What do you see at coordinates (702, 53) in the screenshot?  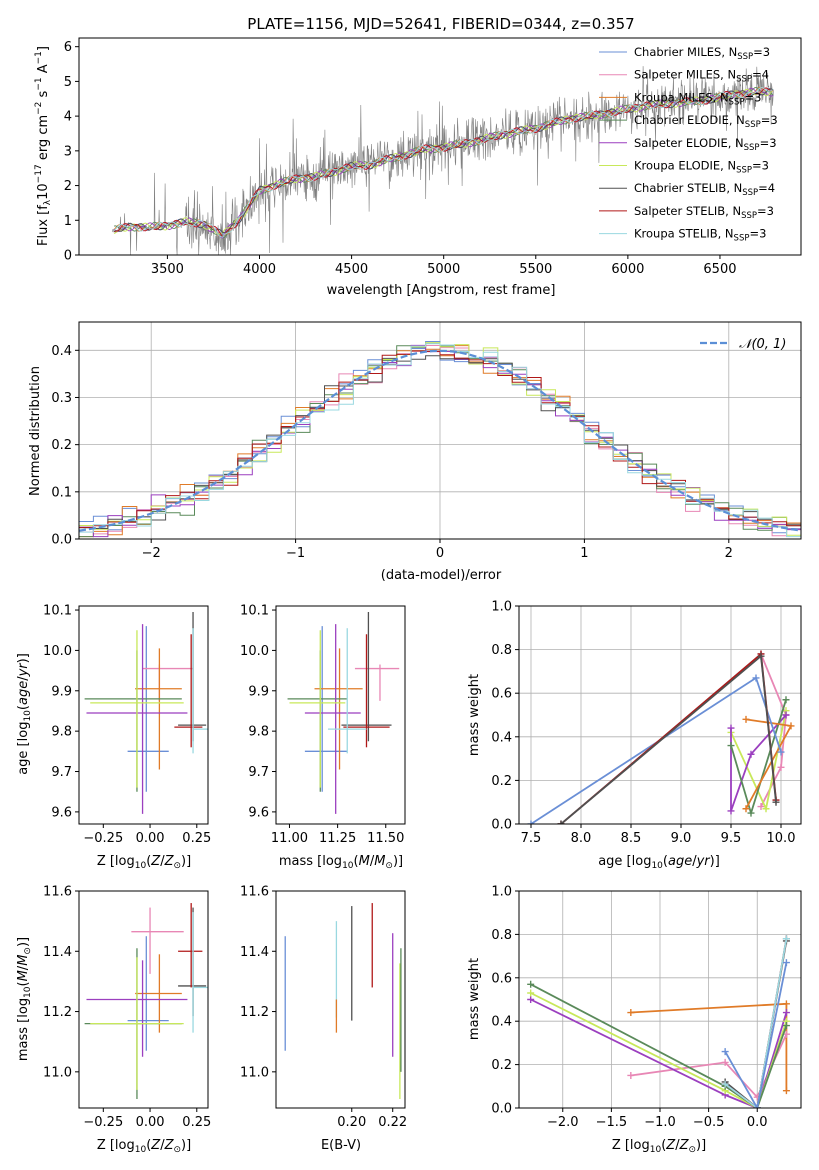 I see `legend-label: Chabrier MILES, NSSP=3` at bounding box center [702, 53].